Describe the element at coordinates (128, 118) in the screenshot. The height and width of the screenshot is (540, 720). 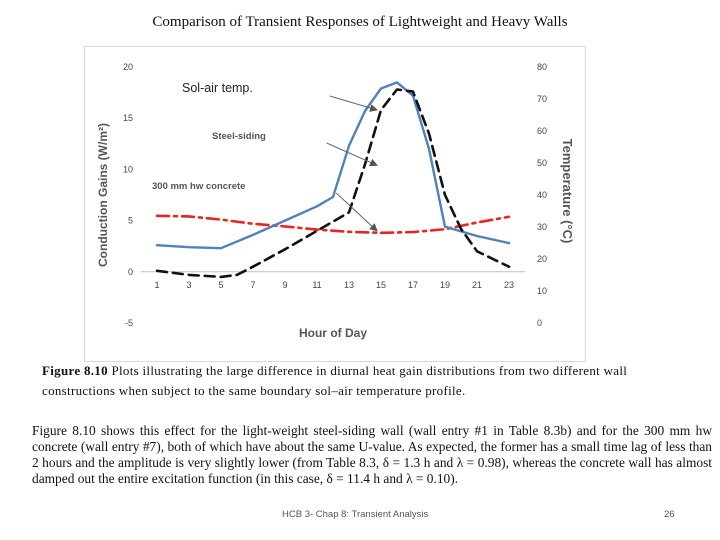
I see `y-tick-label: 15` at that location.